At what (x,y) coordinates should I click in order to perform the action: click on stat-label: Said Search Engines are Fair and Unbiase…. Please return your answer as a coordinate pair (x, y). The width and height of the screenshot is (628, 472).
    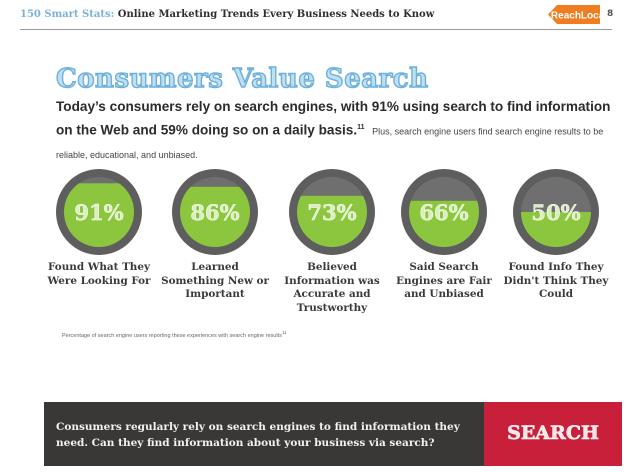
    Looking at the image, I should click on (444, 280).